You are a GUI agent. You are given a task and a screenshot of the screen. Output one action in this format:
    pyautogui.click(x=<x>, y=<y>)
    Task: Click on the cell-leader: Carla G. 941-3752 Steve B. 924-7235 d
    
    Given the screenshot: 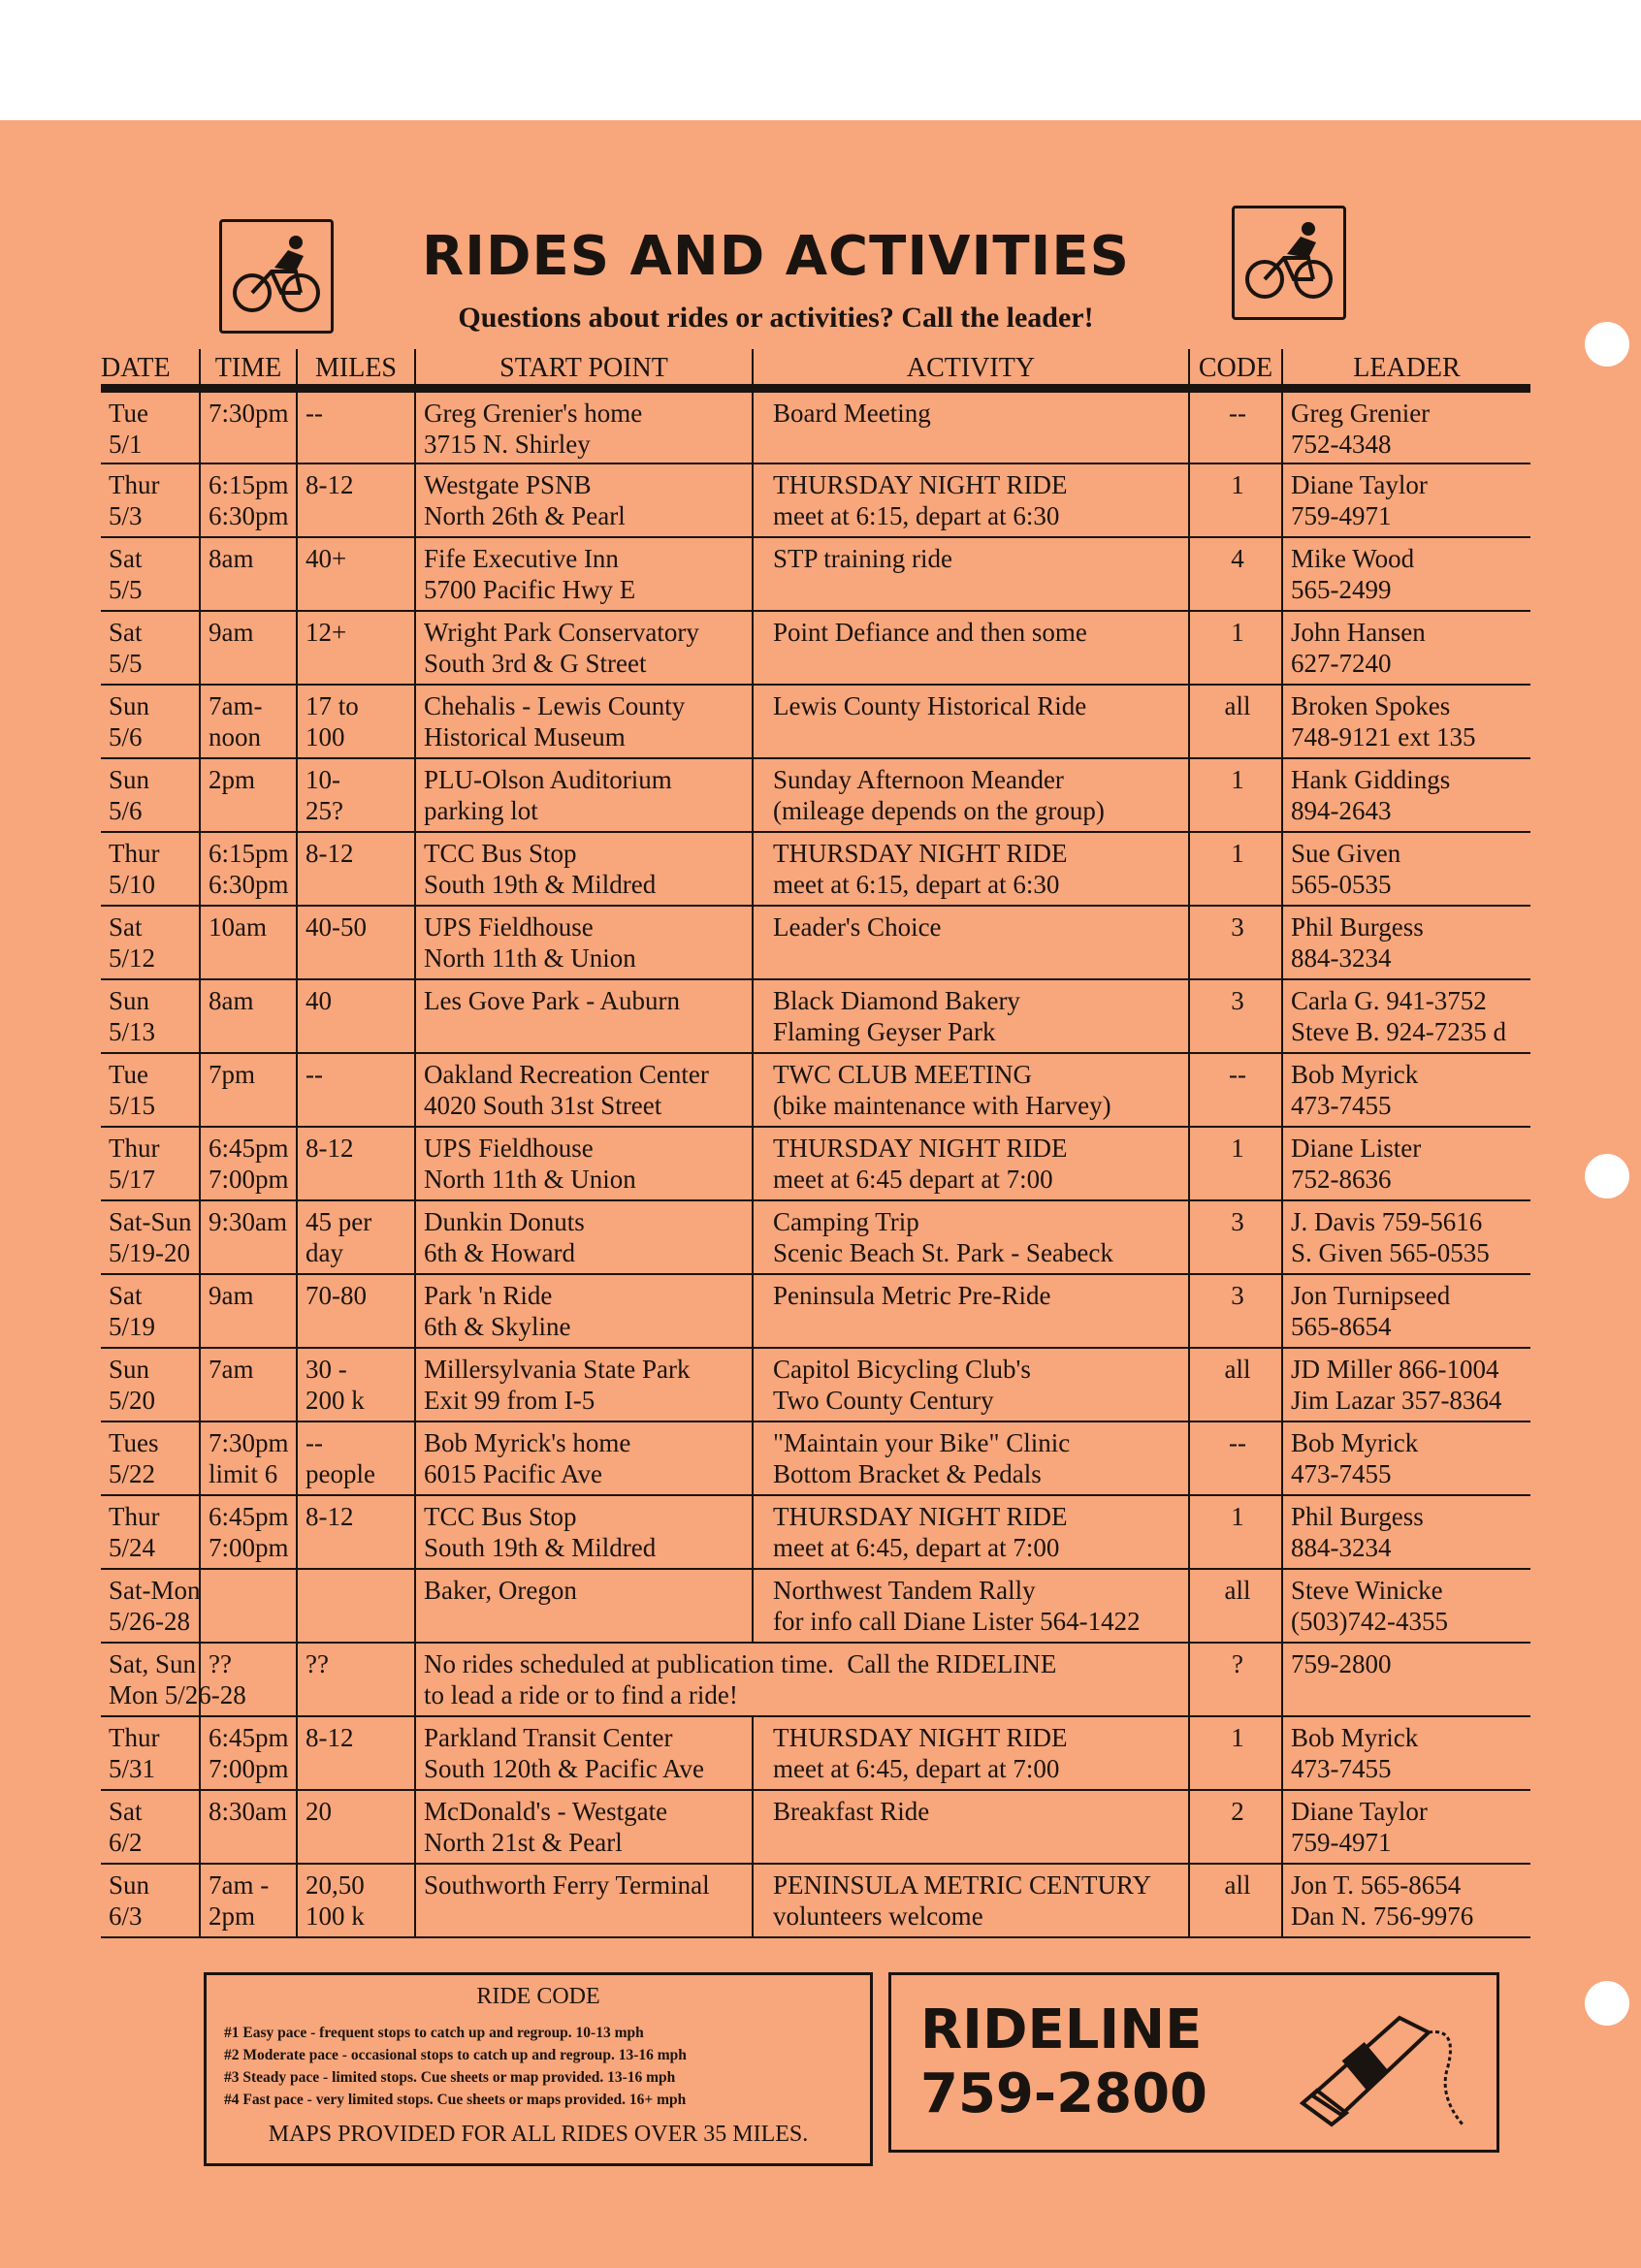 What is the action you would take?
    pyautogui.click(x=1406, y=1016)
    